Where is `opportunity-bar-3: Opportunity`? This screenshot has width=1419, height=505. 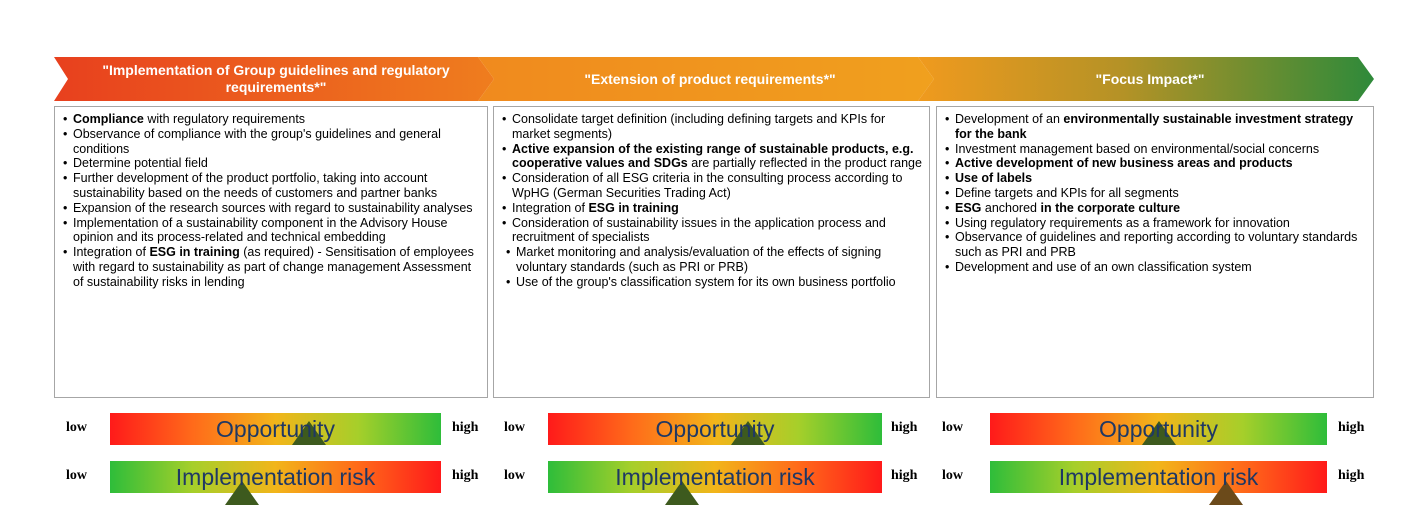 opportunity-bar-3: Opportunity is located at coordinates (1158, 429).